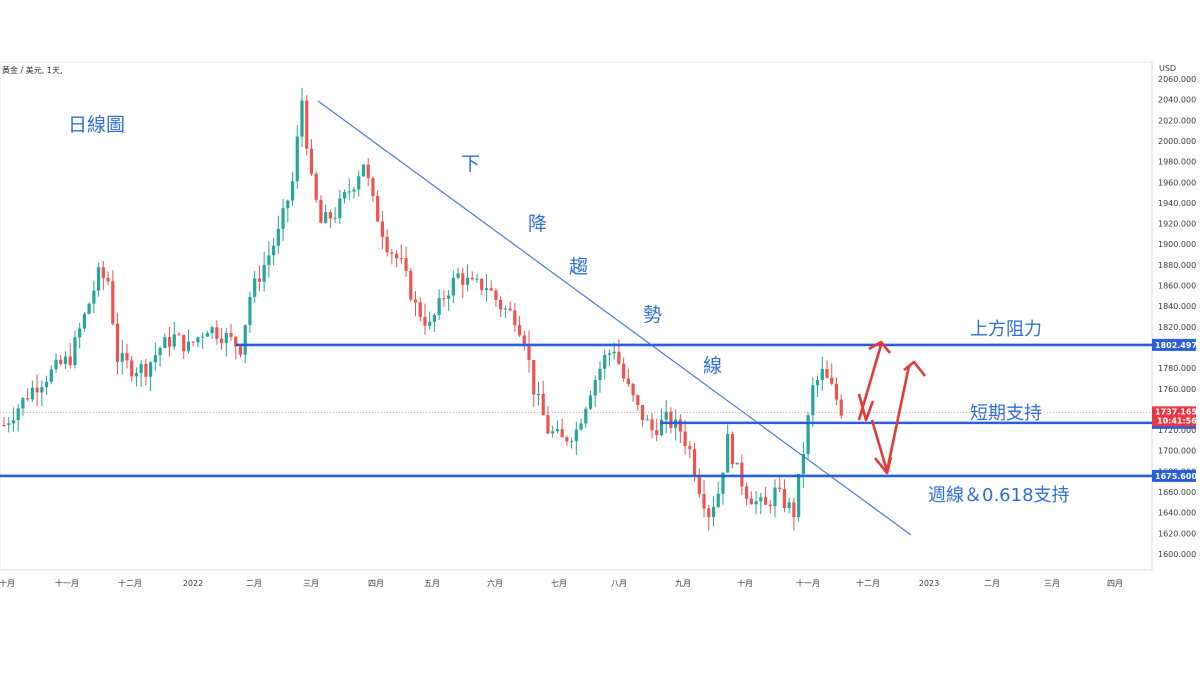 The width and height of the screenshot is (1200, 675). Describe the element at coordinates (992, 583) in the screenshot. I see `x-tick-label: 二月` at that location.